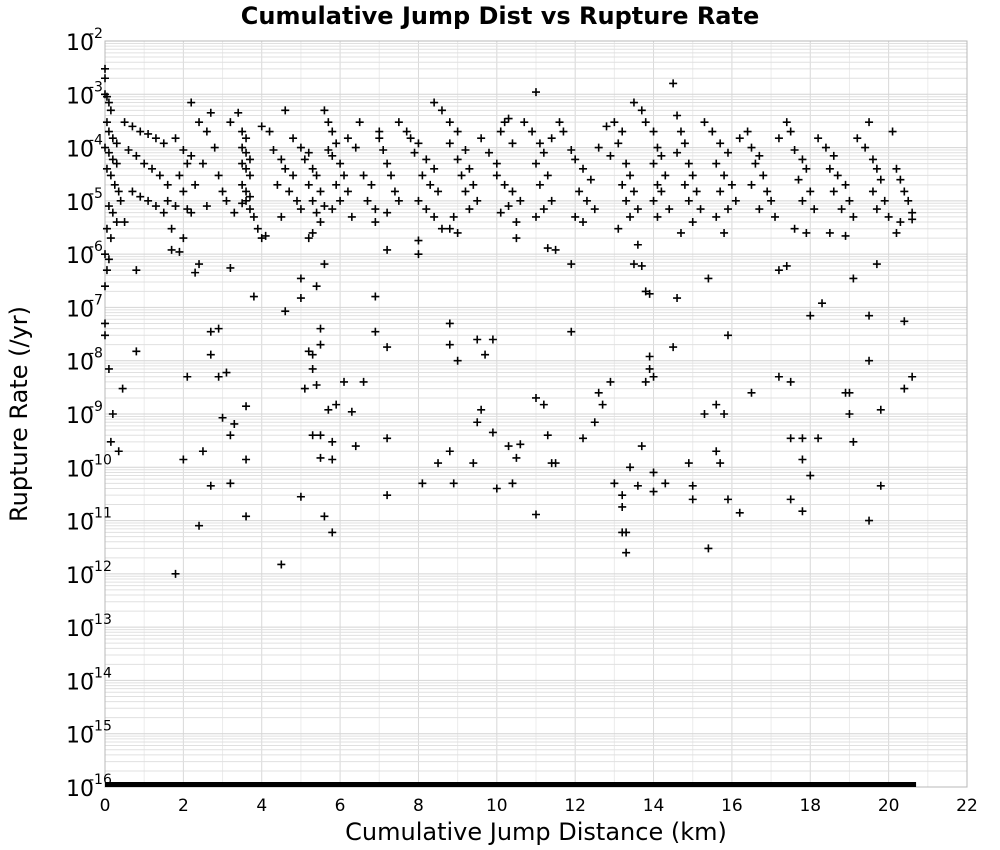  Describe the element at coordinates (967, 806) in the screenshot. I see `x-tick-label: 22` at that location.